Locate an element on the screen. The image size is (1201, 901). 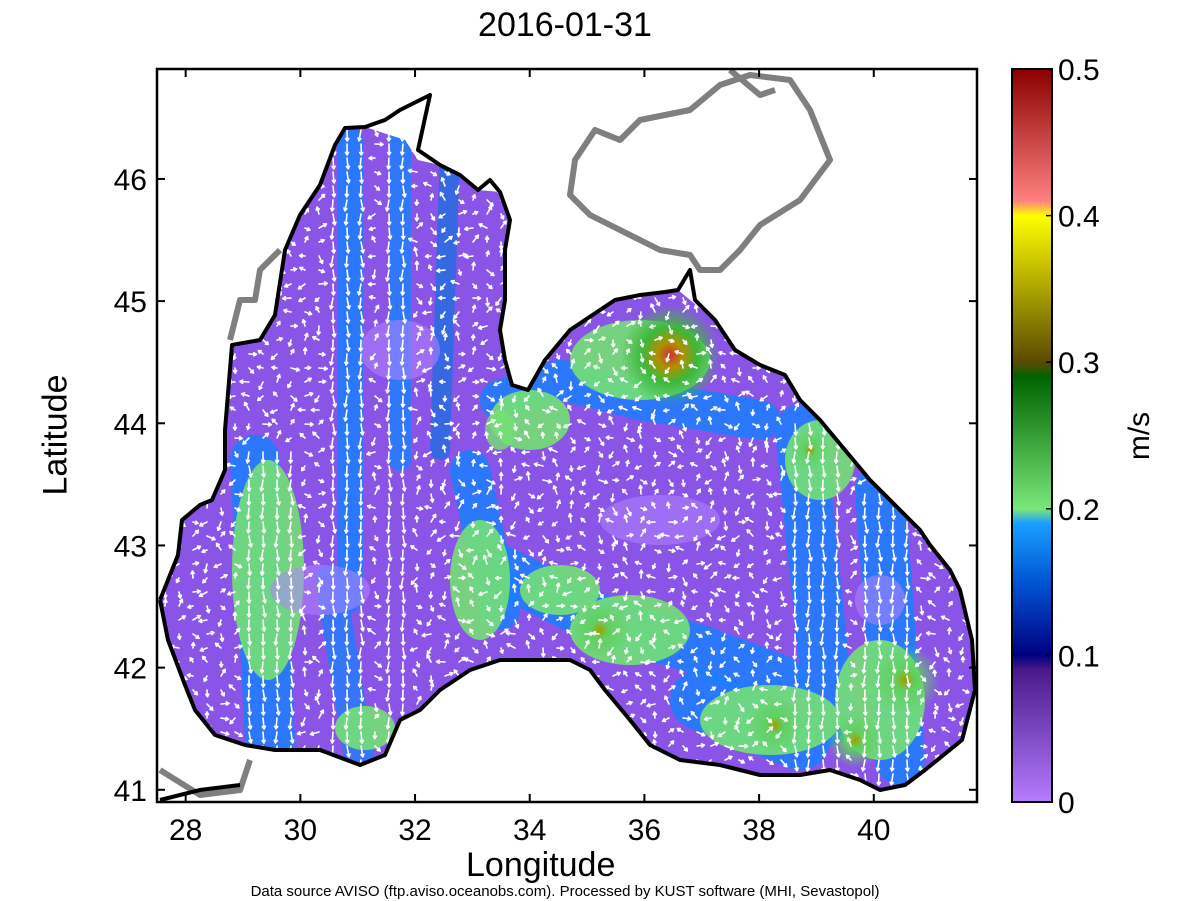
x-tick-label: 32 is located at coordinates (414, 830).